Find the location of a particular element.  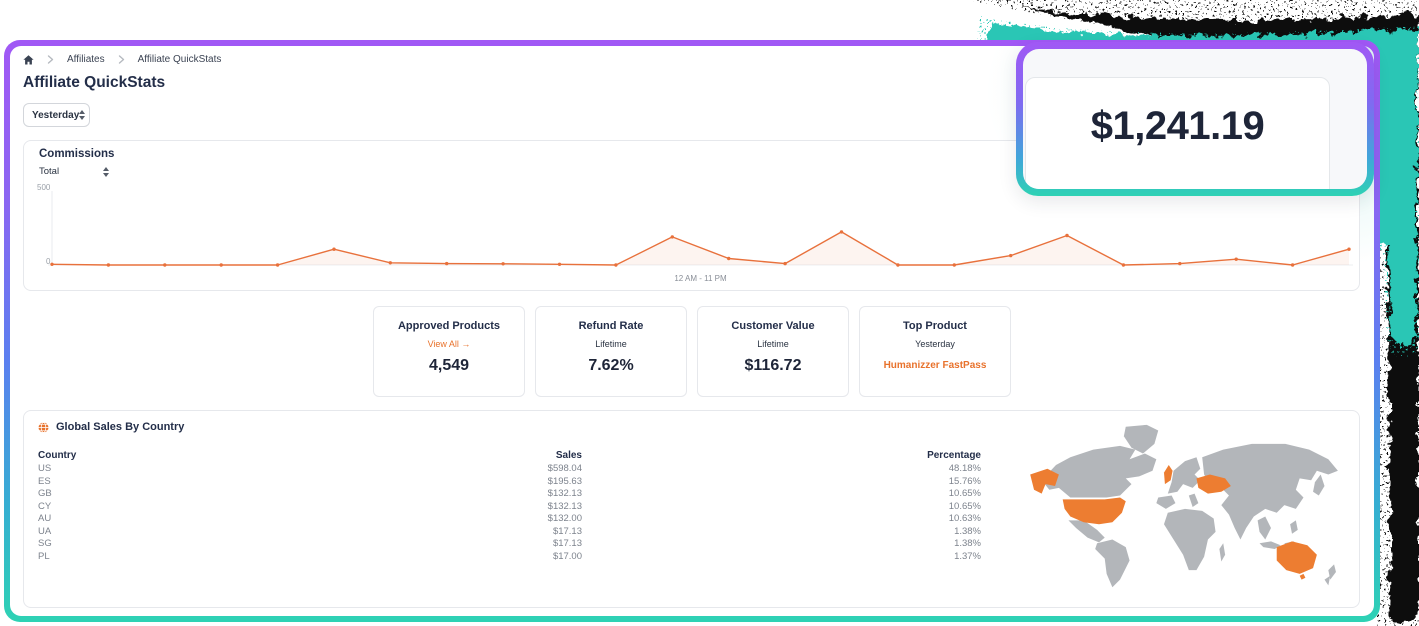

commissions-chart is located at coordinates (700, 229).